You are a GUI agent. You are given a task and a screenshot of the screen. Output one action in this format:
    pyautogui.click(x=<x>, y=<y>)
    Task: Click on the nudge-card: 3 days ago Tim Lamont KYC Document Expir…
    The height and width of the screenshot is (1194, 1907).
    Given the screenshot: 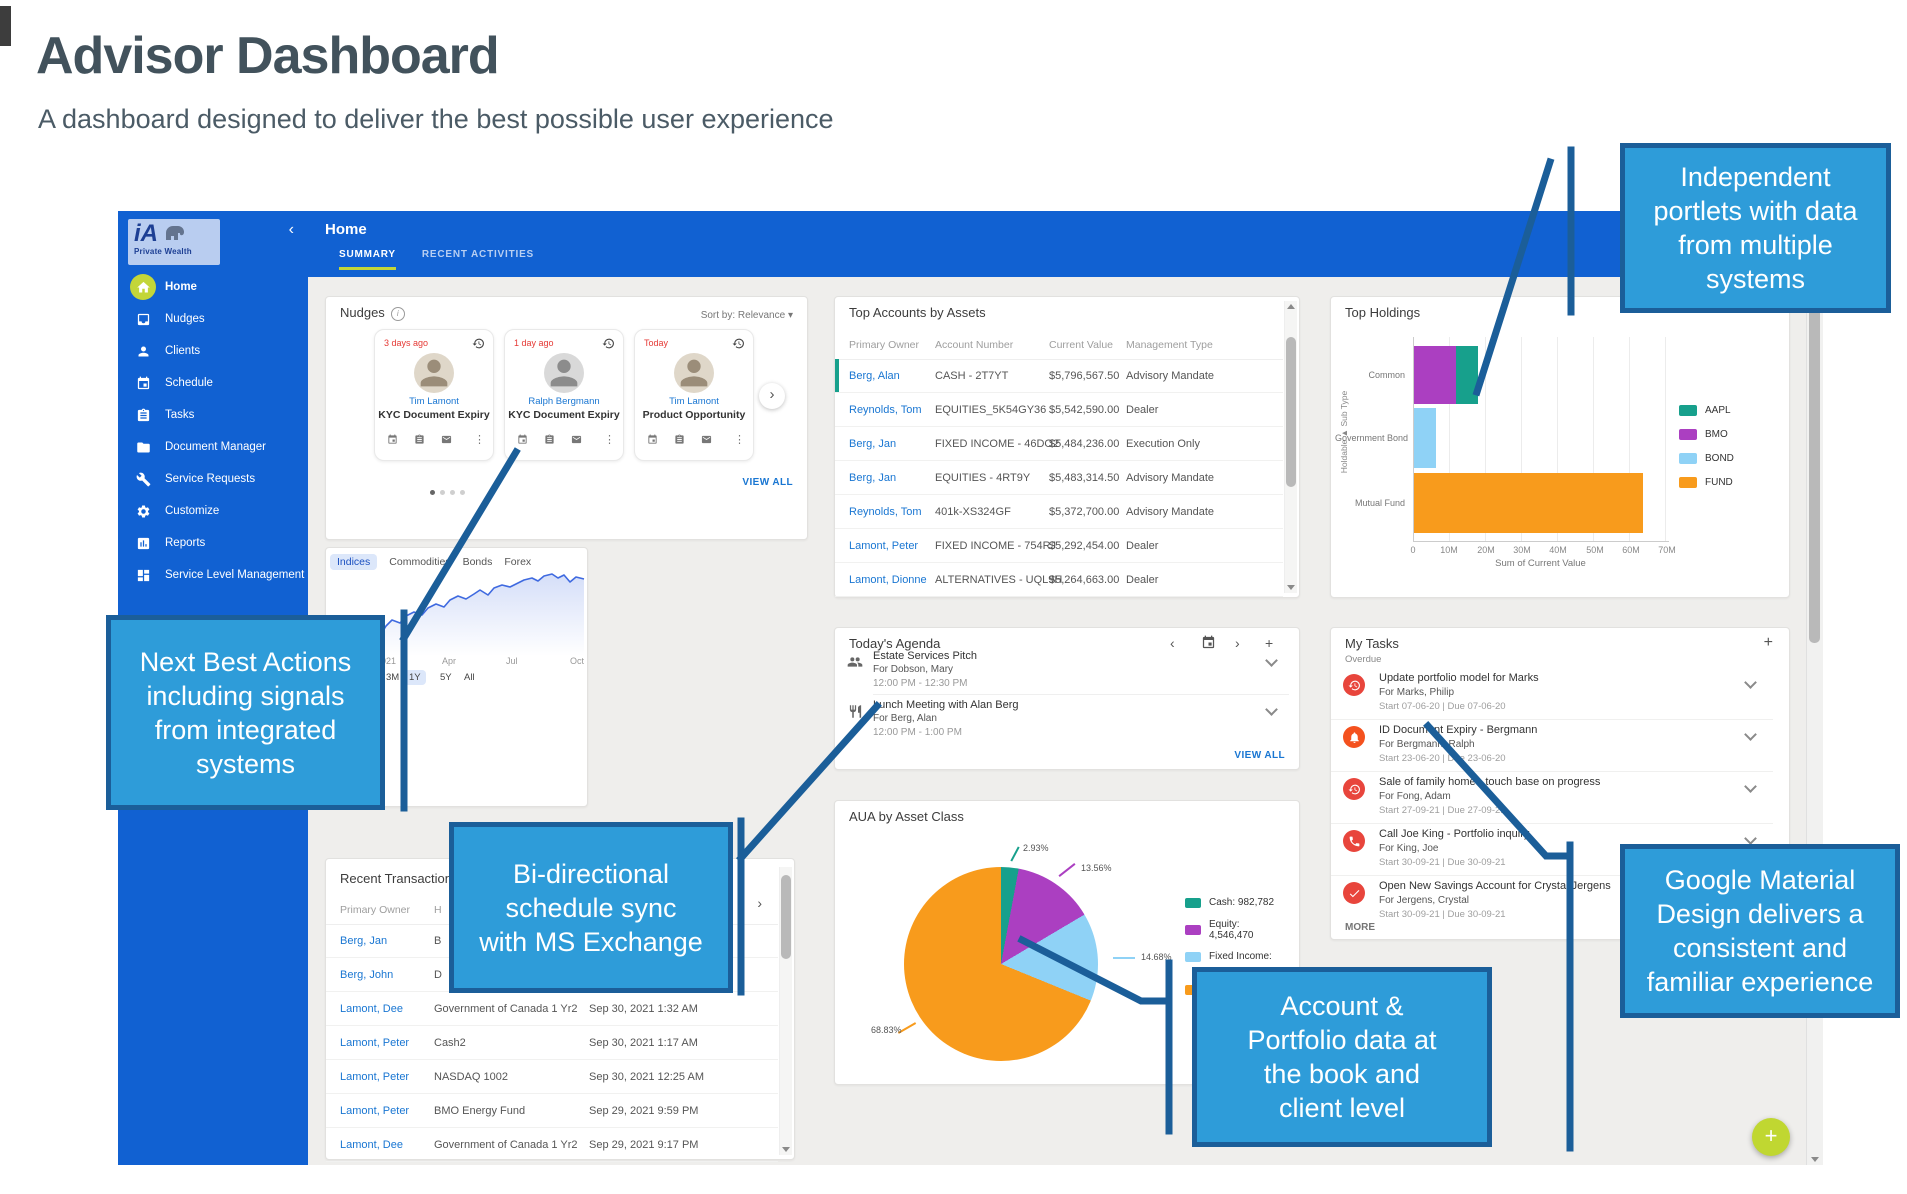 What is the action you would take?
    pyautogui.click(x=434, y=395)
    